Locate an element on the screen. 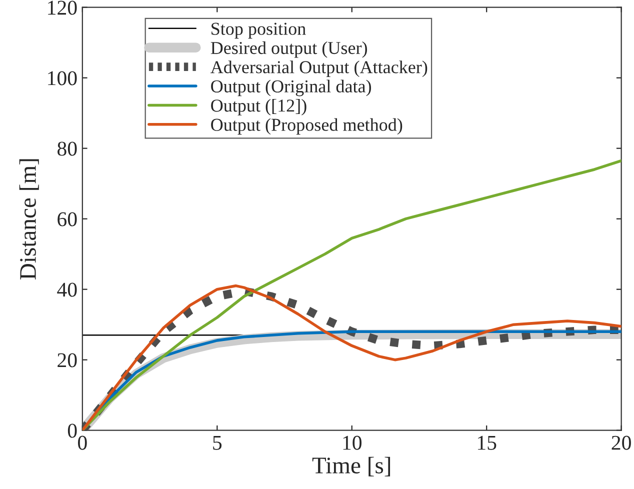 The height and width of the screenshot is (489, 634). x-tick-label: 0 is located at coordinates (82, 443).